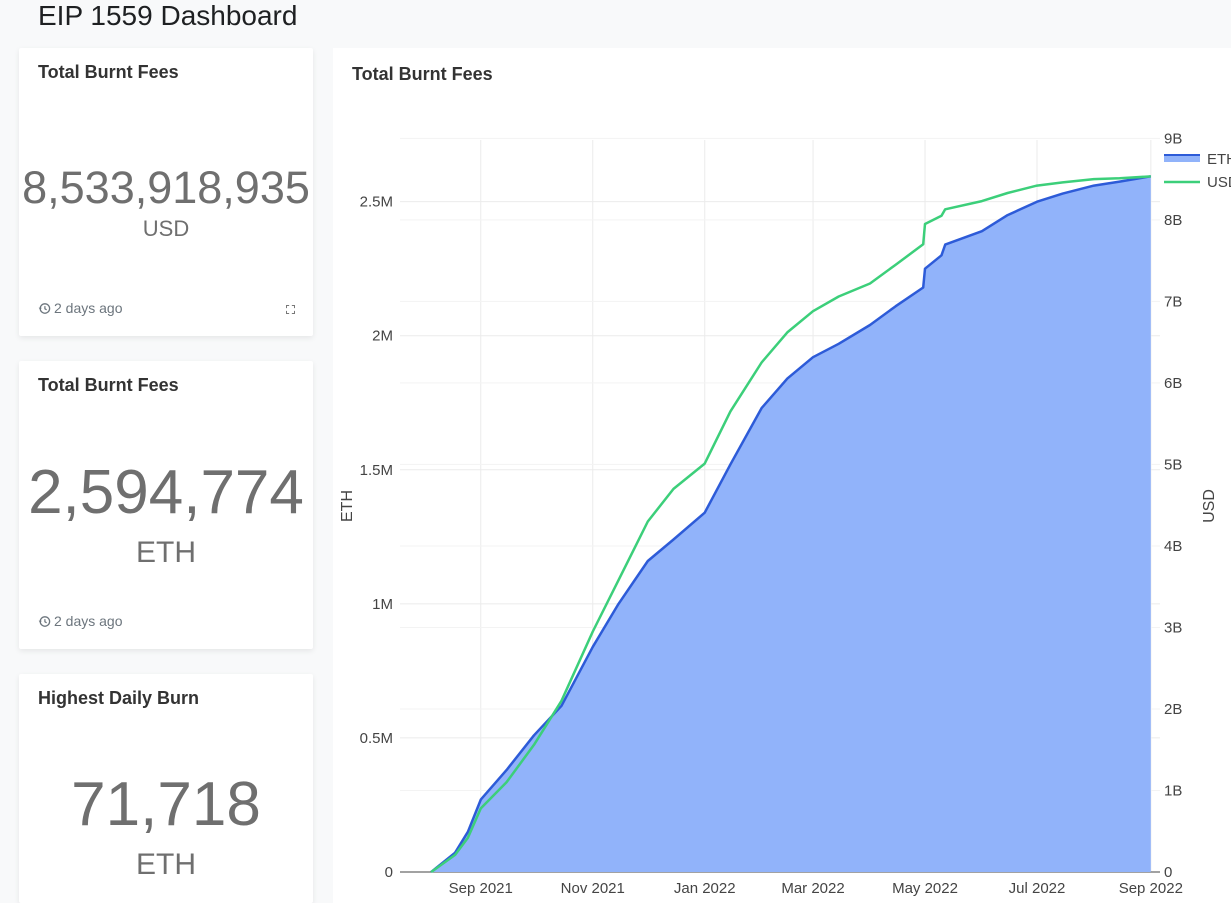 The width and height of the screenshot is (1231, 903). Describe the element at coordinates (166, 492) in the screenshot. I see `stat-value: 2,594,774` at that location.